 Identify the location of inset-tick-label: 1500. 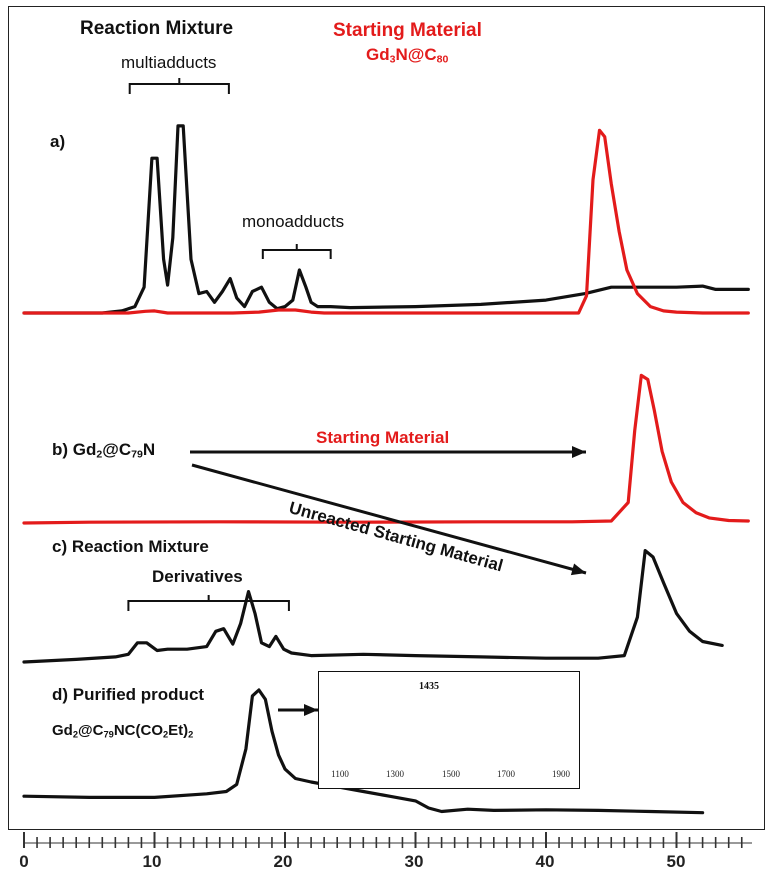
(451, 774).